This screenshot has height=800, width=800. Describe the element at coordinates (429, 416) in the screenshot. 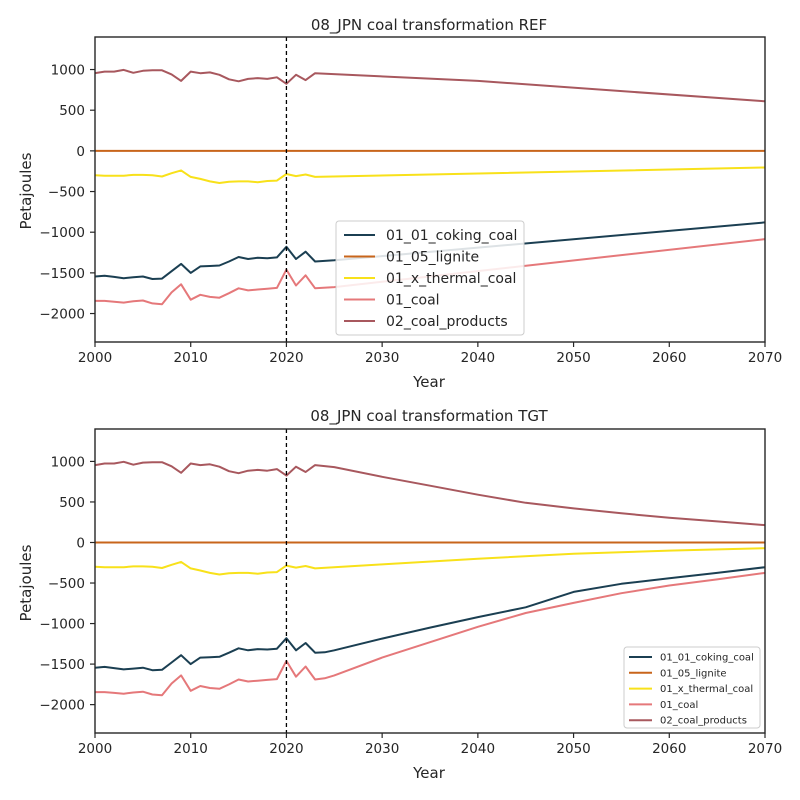

I see `chart-title: 08_JPN coal transformation TGT` at that location.